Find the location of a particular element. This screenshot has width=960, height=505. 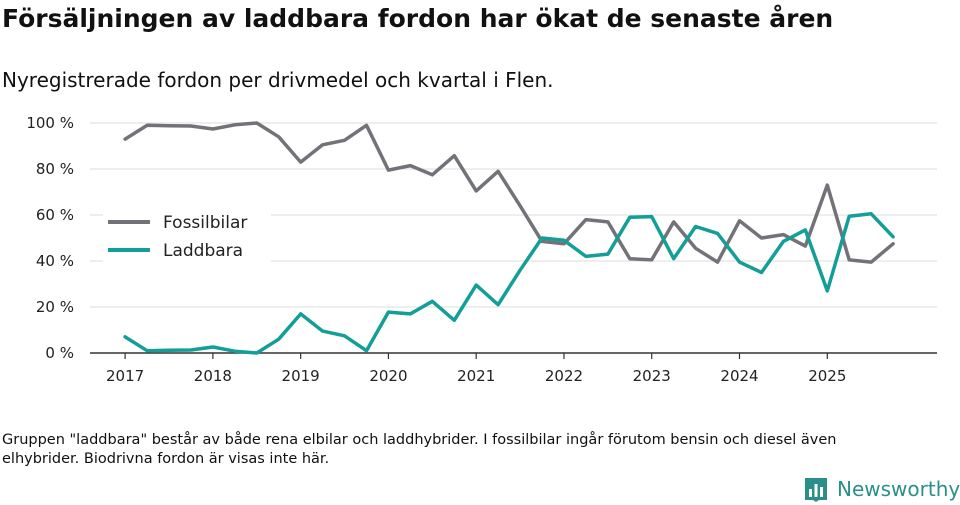

x-tick-label: 2021 is located at coordinates (476, 376).